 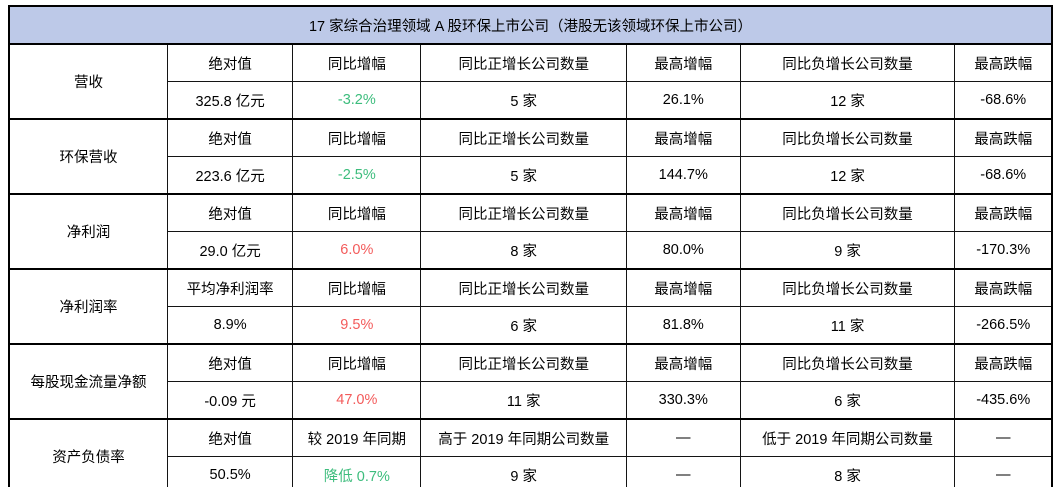 I want to click on row-label: 营收, so click(x=88, y=81).